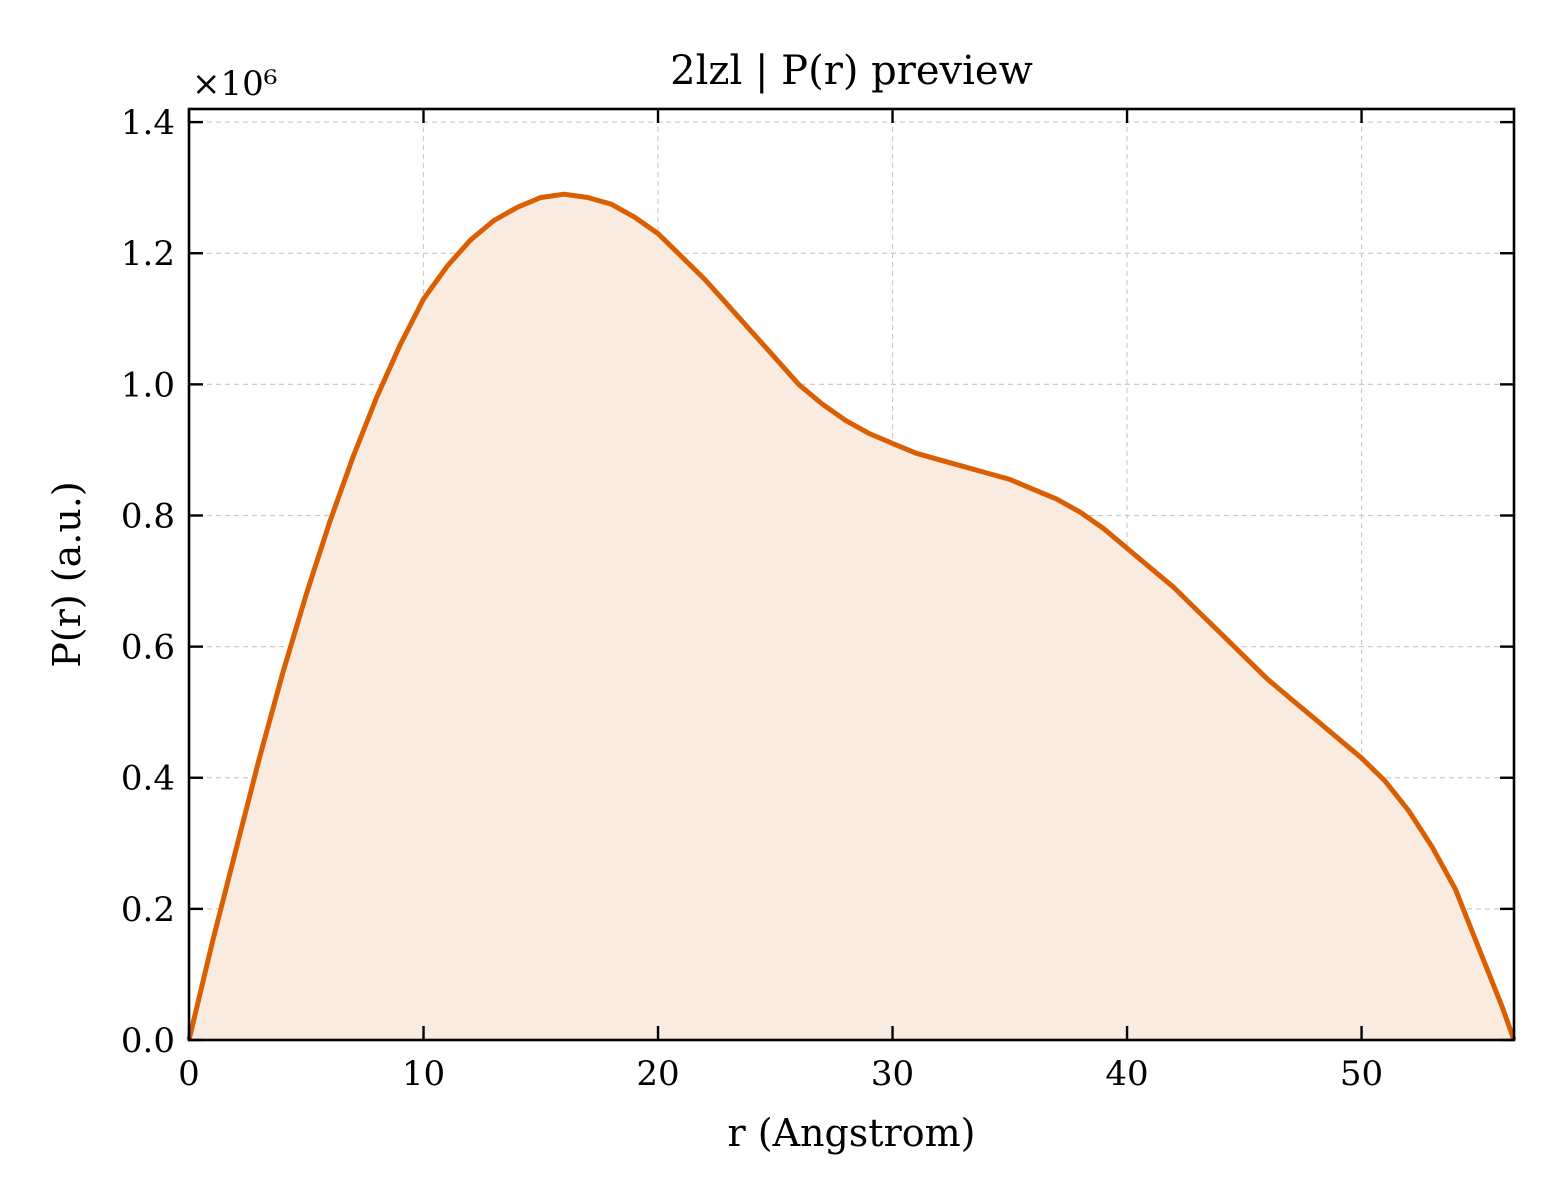 This screenshot has height=1204, width=1560. What do you see at coordinates (234, 84) in the screenshot?
I see `y-multiplier-label: ×10⁶` at bounding box center [234, 84].